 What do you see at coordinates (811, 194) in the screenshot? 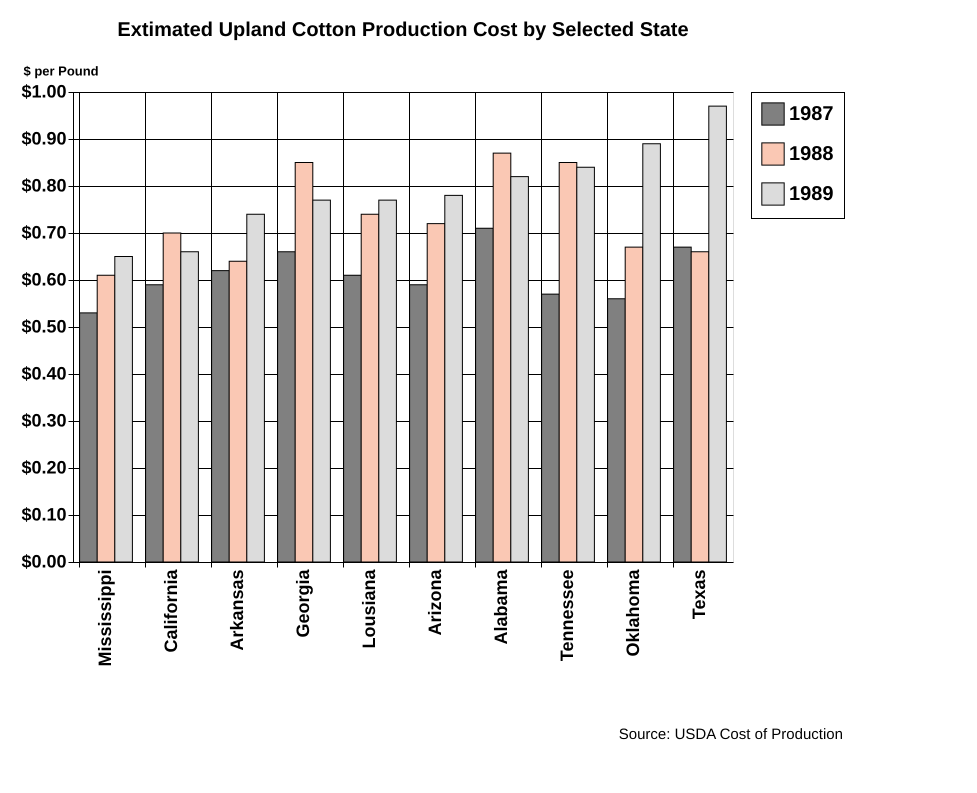
I see `legend-label: 1989` at bounding box center [811, 194].